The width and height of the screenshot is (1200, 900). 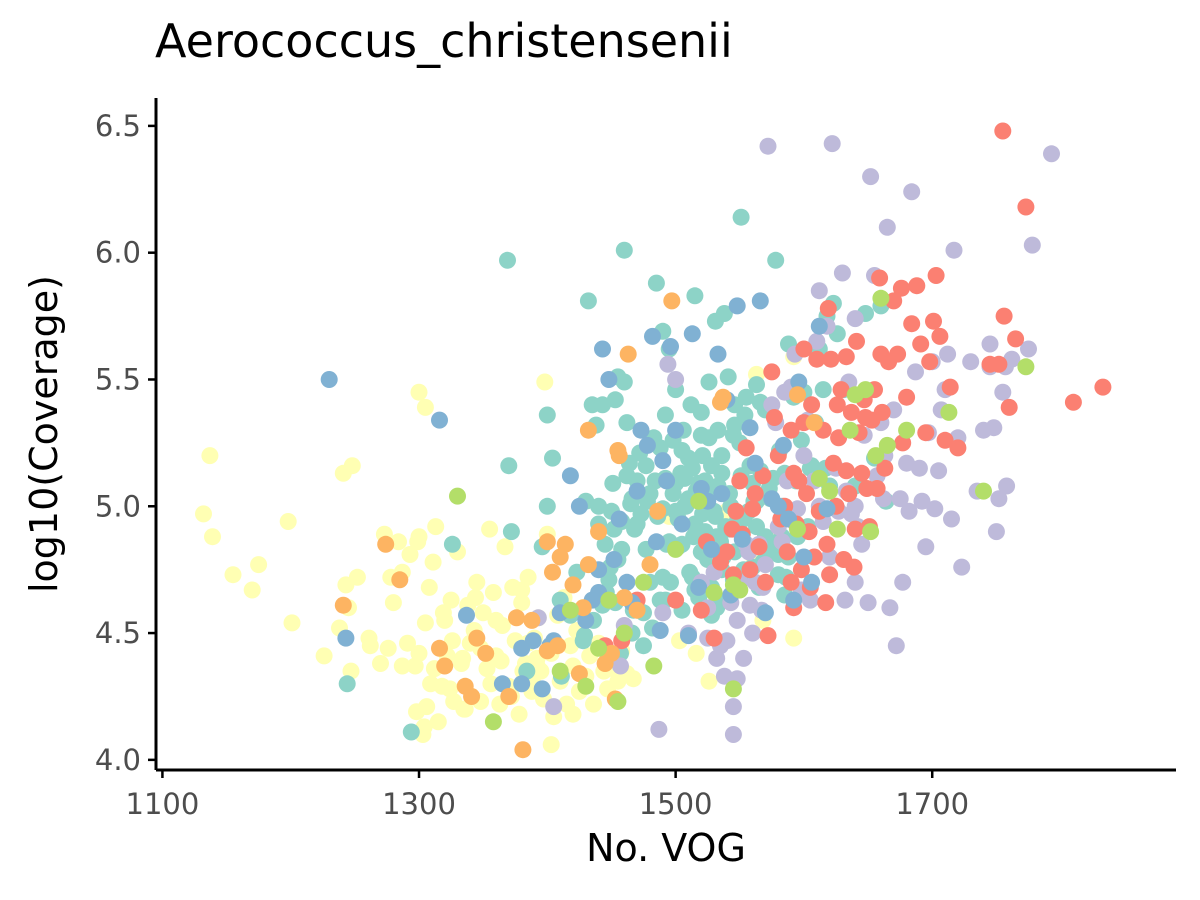 I want to click on x-tick-label: 1500, so click(x=676, y=804).